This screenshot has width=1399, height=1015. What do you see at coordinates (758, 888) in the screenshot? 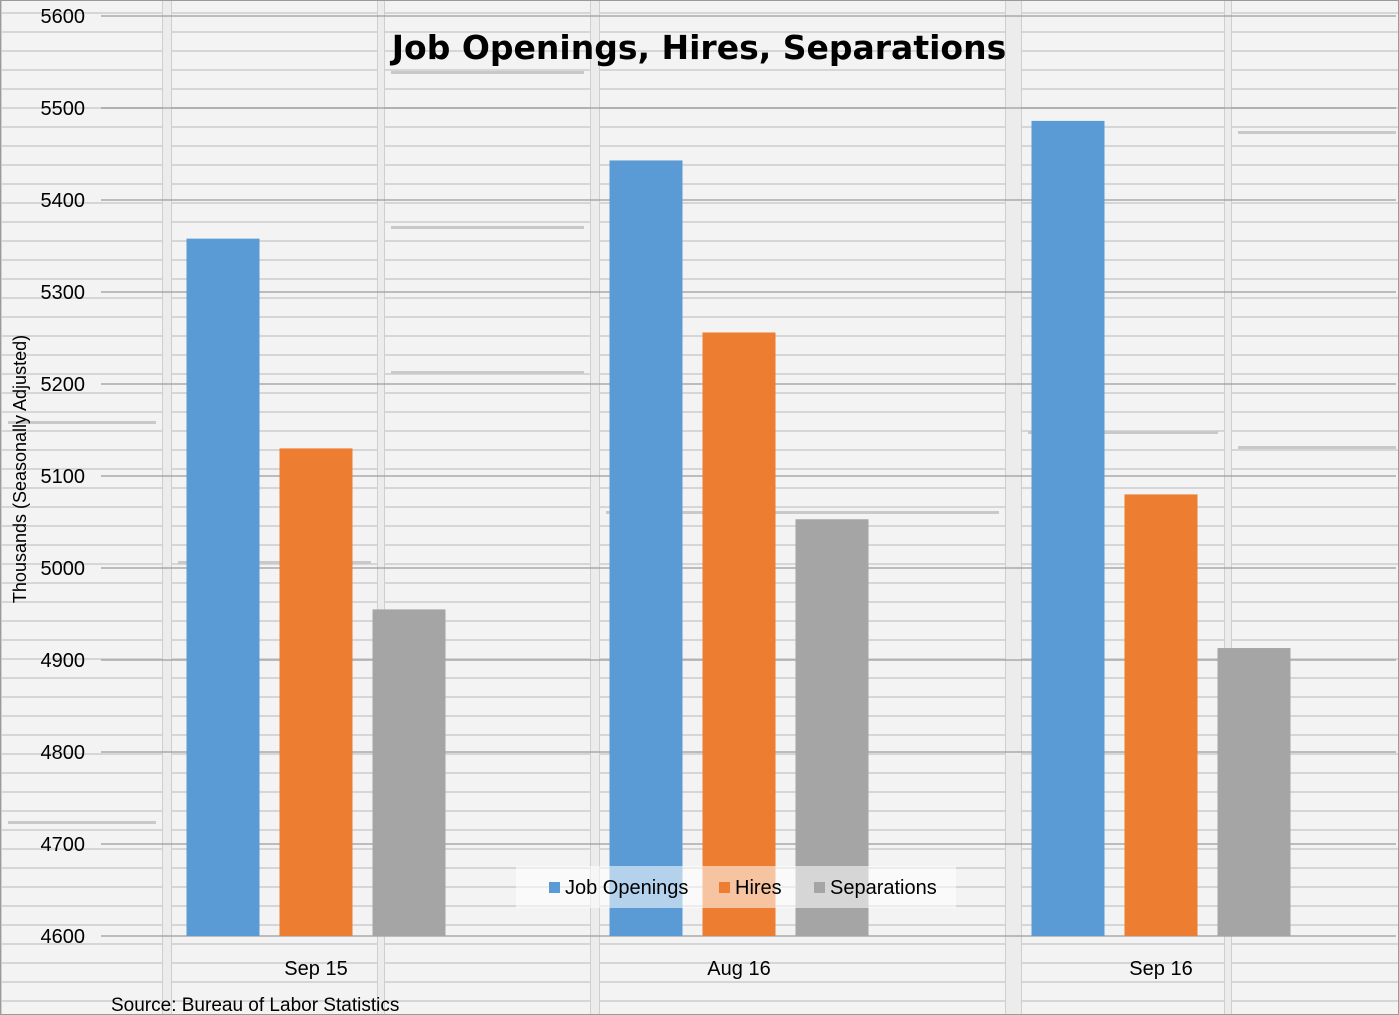
I see `legend-label-hires: Hires` at bounding box center [758, 888].